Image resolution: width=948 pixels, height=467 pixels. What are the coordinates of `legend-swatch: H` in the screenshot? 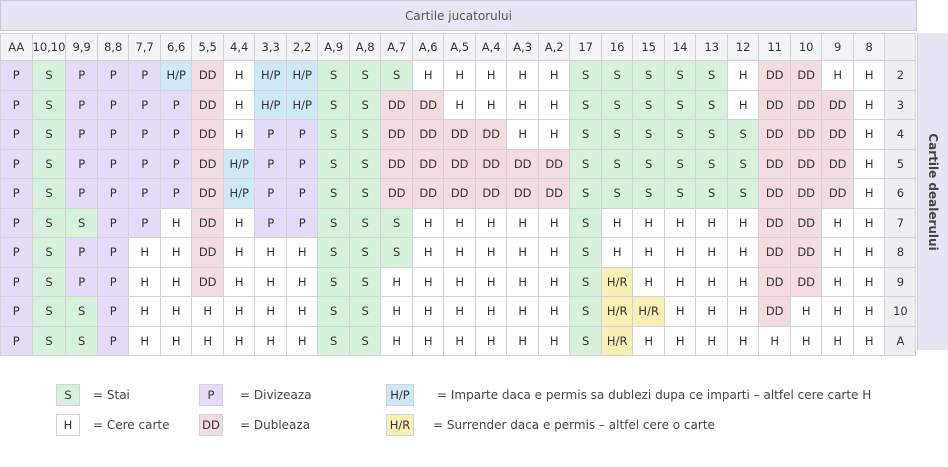 It's located at (68, 425).